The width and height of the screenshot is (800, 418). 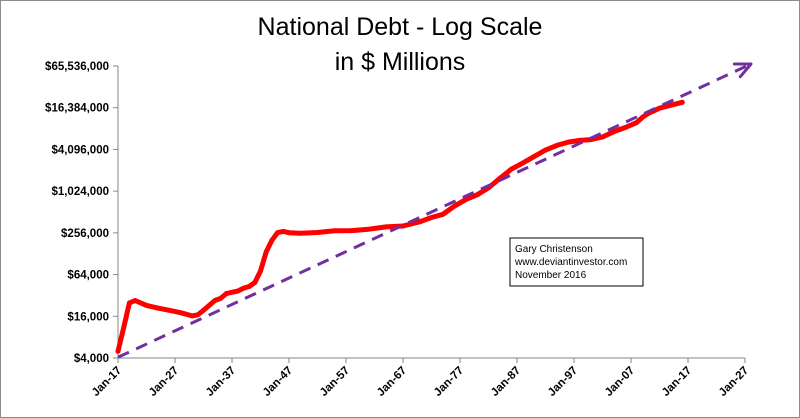 What do you see at coordinates (620, 382) in the screenshot?
I see `x-tick-label: Jan-07` at bounding box center [620, 382].